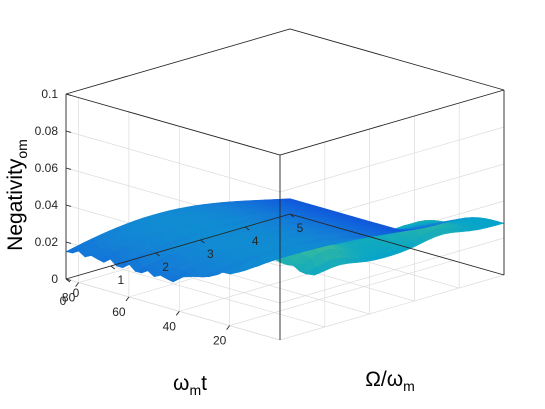 Image resolution: width=545 pixels, height=409 pixels. Describe the element at coordinates (409, 386) in the screenshot. I see `y-axis-label-sub: m` at that location.